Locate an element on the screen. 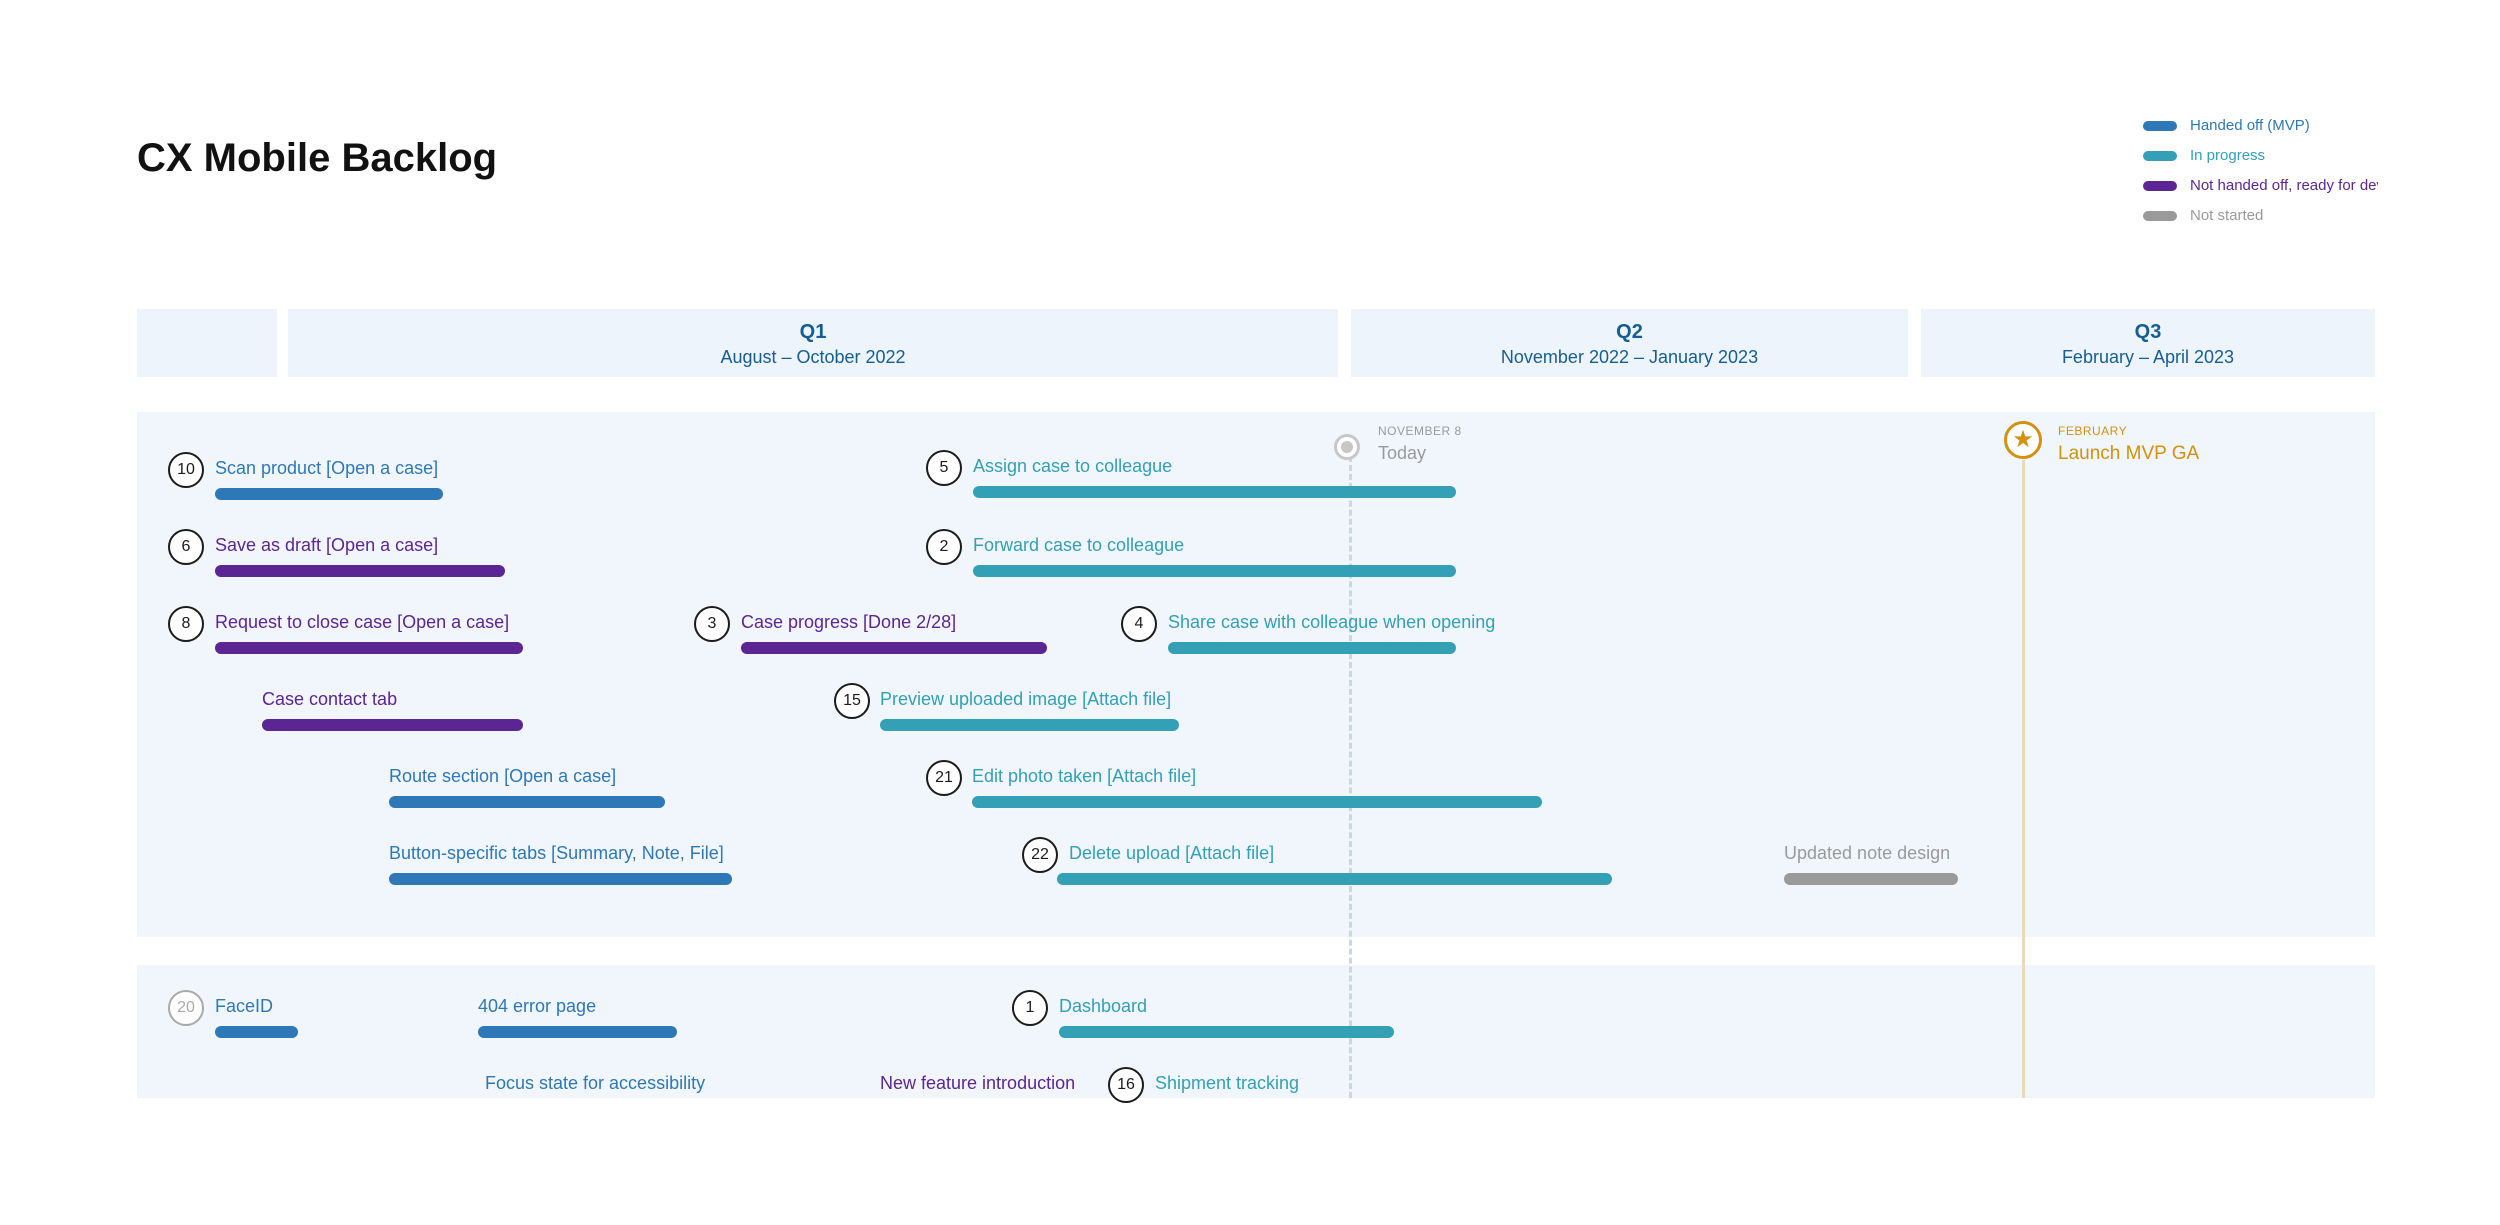 The image size is (2500, 1225). priority-badge: 2 is located at coordinates (944, 547).